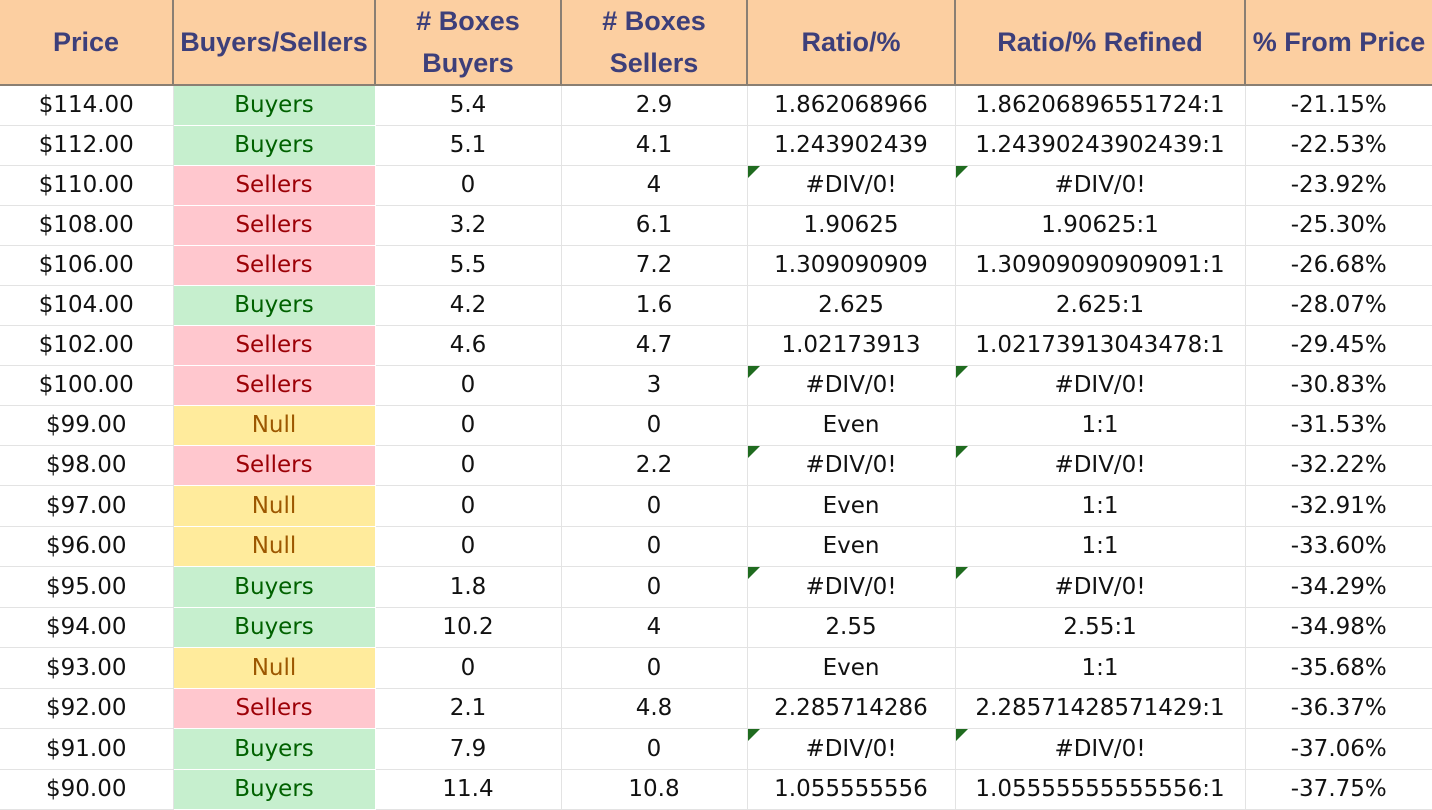  I want to click on price-cell: $92.00, so click(87, 708).